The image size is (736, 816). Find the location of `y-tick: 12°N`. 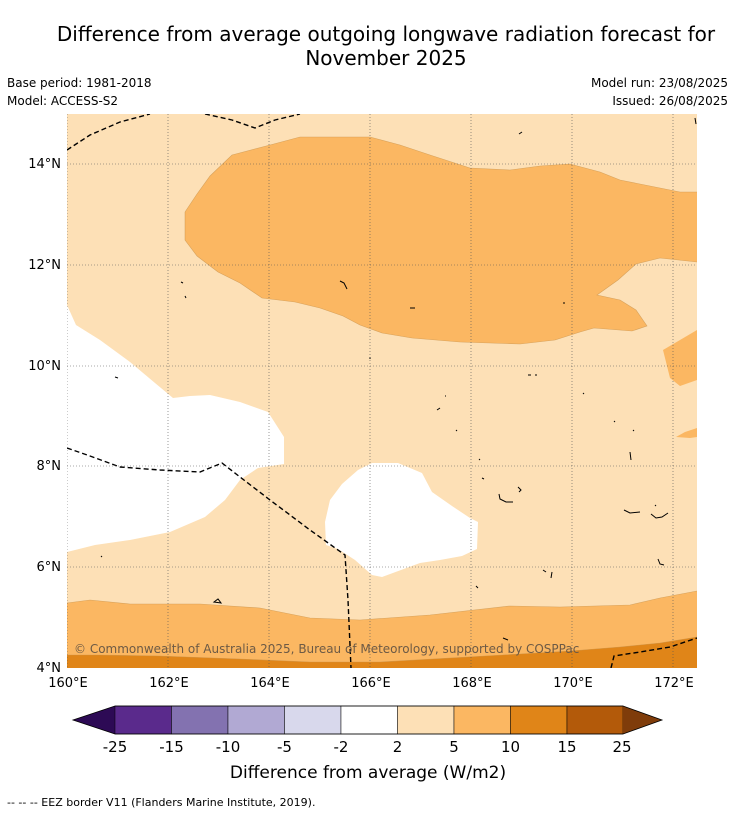

y-tick: 12°N is located at coordinates (44, 265).